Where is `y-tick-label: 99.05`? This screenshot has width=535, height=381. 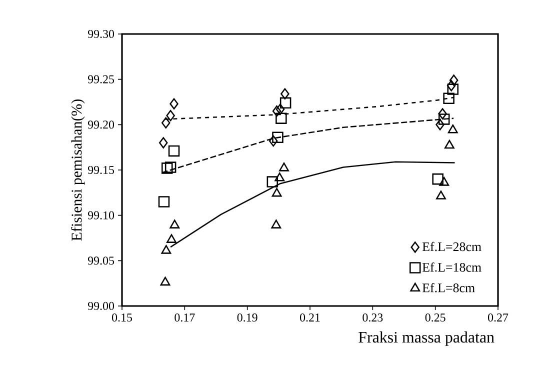 y-tick-label: 99.05 is located at coordinates (101, 260).